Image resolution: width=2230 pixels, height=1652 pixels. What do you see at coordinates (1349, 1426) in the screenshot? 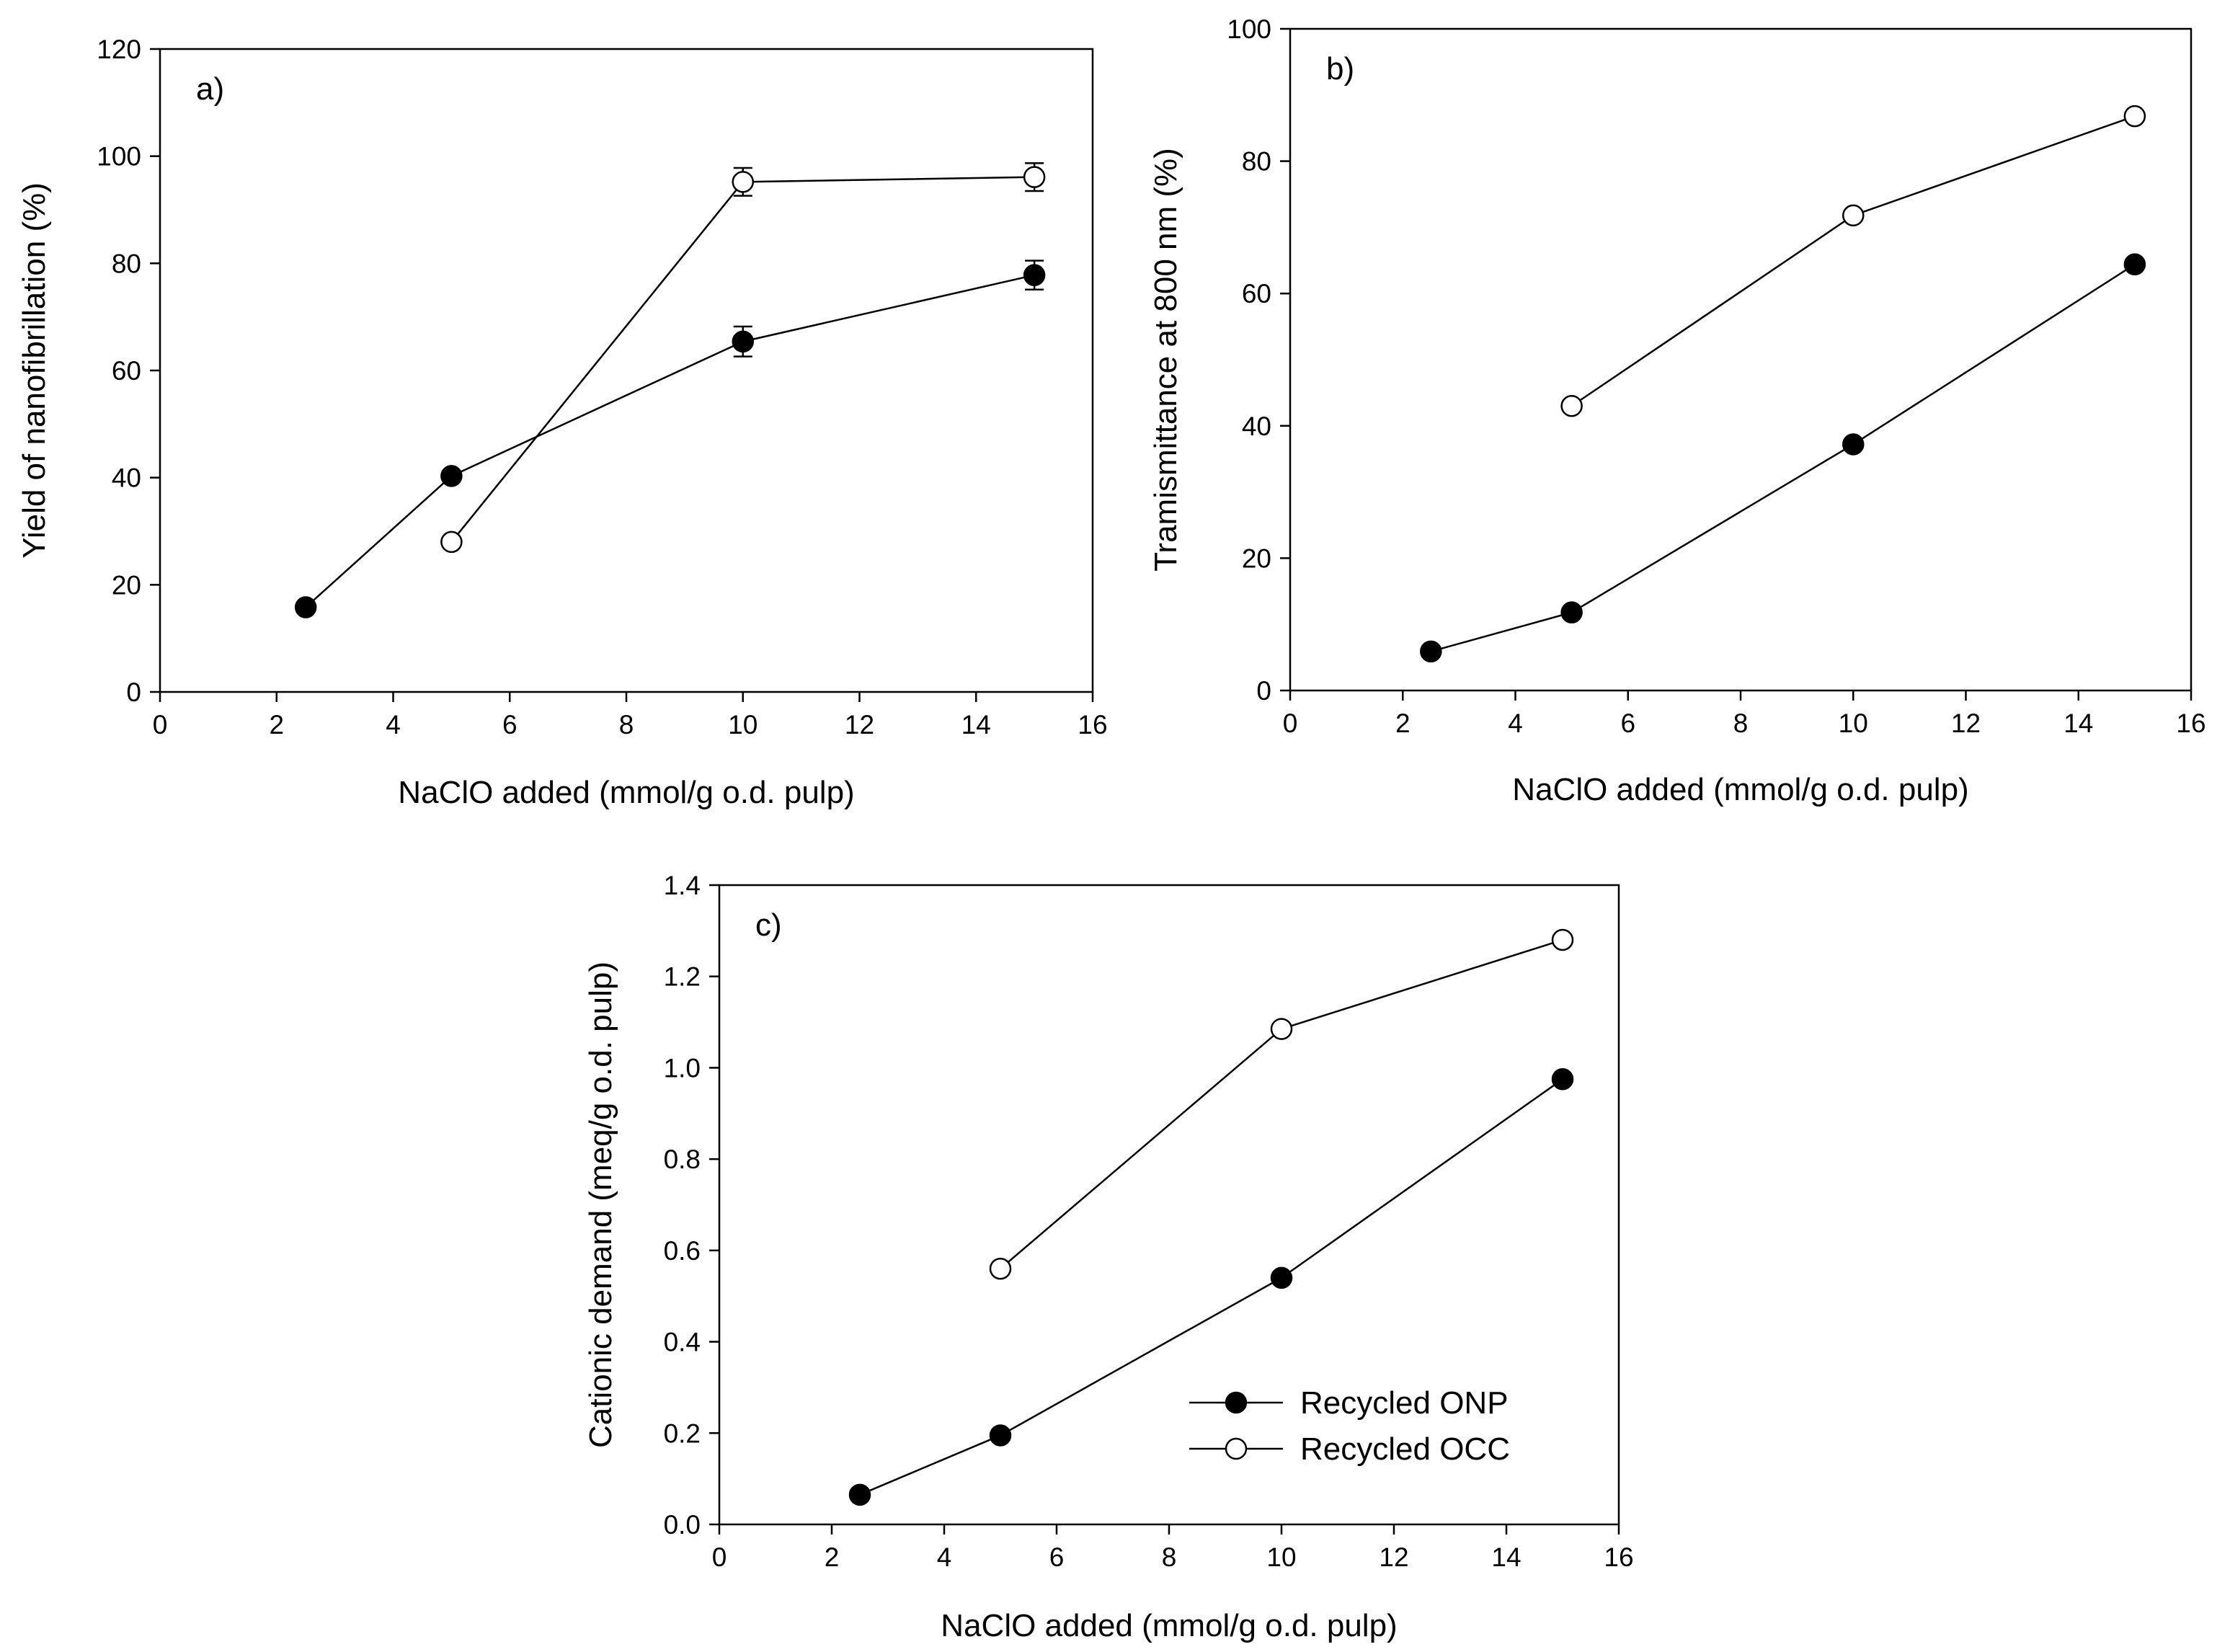
I see `legend: Recycled ONP Recycled OCC` at bounding box center [1349, 1426].